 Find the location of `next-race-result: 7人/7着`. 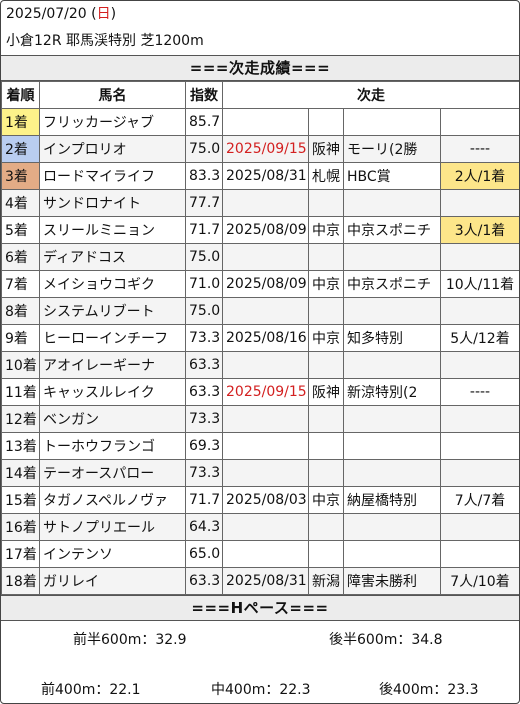

next-race-result: 7人/7着 is located at coordinates (479, 500).